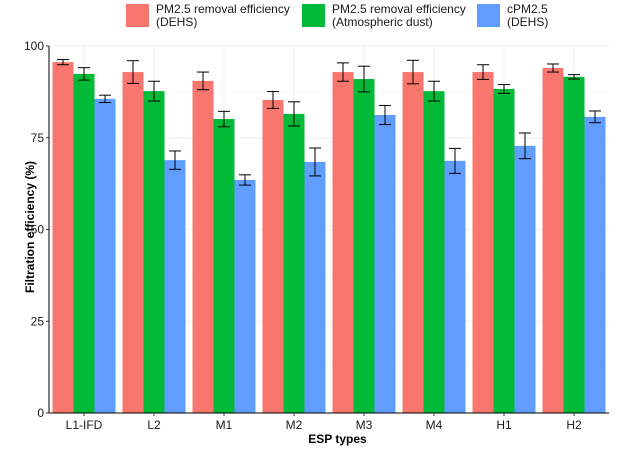  I want to click on legend-label-atmospheric-line1: PM2.5 removal efficiency, so click(399, 9).